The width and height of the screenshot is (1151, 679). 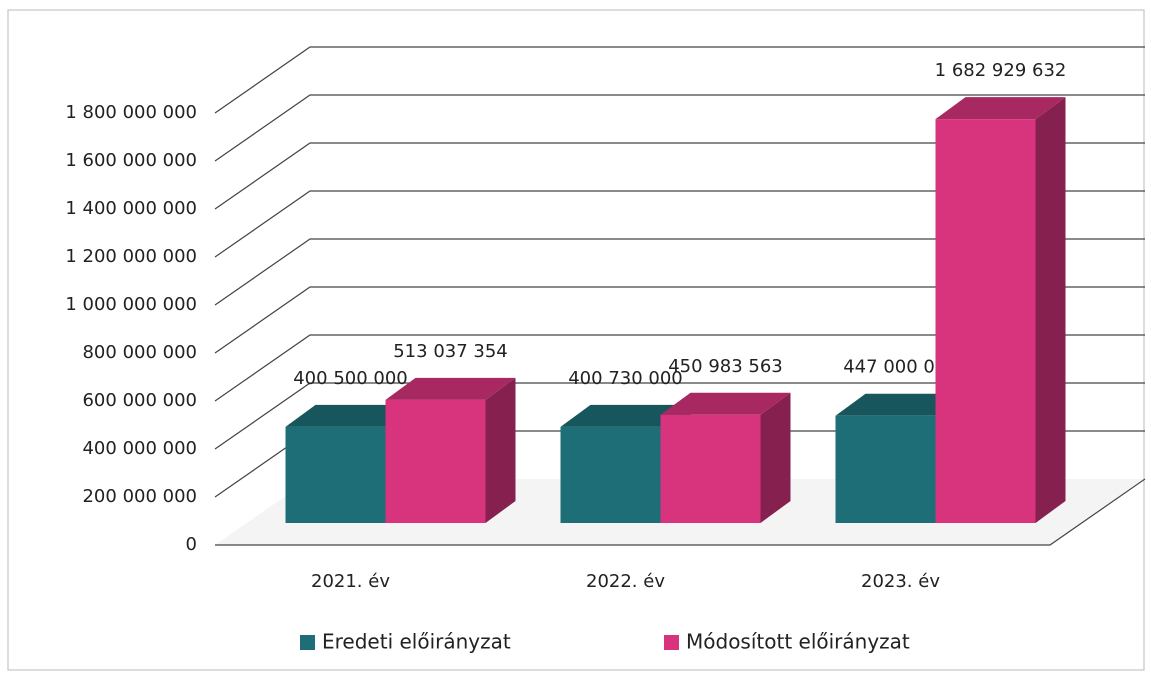 I want to click on y-tick-label: 400 000 000, so click(x=139, y=448).